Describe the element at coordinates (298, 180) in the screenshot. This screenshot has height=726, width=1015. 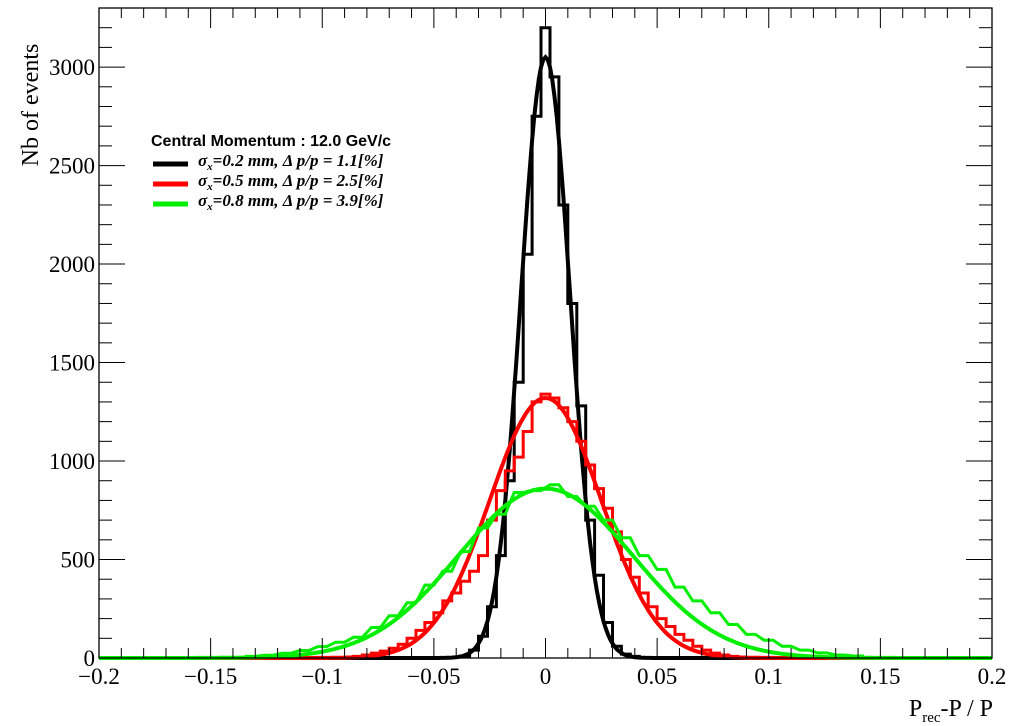
I see `legend-entry-text: =0.5 mm, Δ p/p = 2.5[%]` at that location.